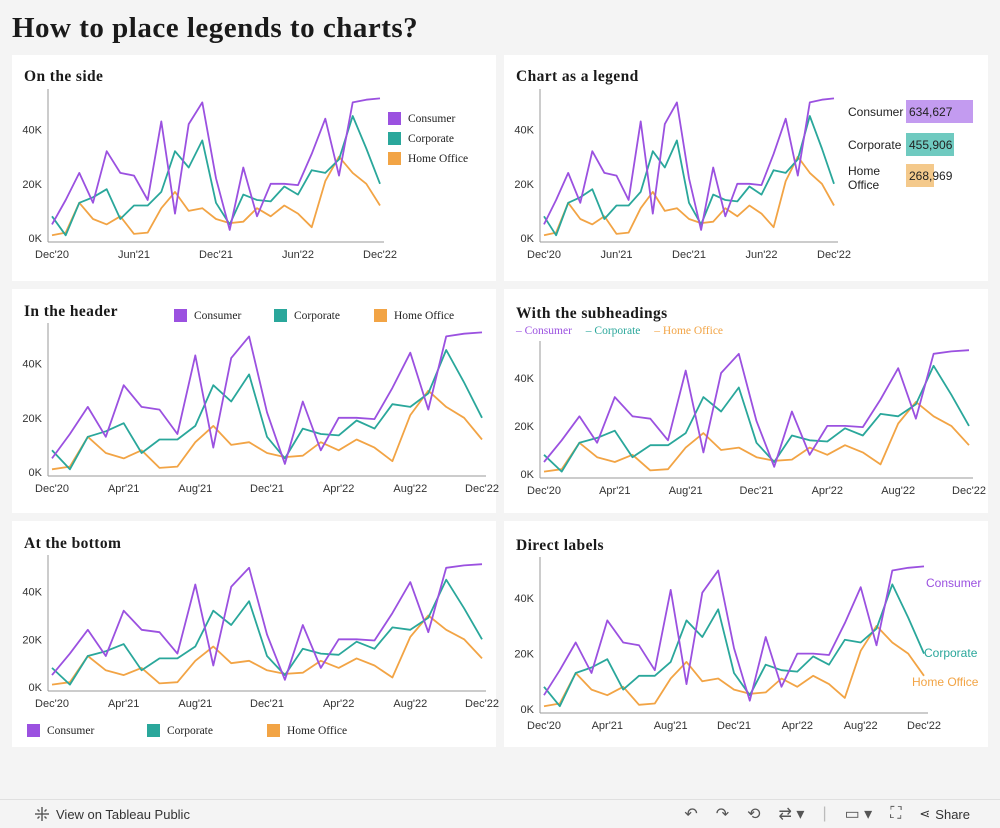 The image size is (1000, 828). Describe the element at coordinates (613, 331) in the screenshot. I see `subheading-corporate: – Corporate` at that location.